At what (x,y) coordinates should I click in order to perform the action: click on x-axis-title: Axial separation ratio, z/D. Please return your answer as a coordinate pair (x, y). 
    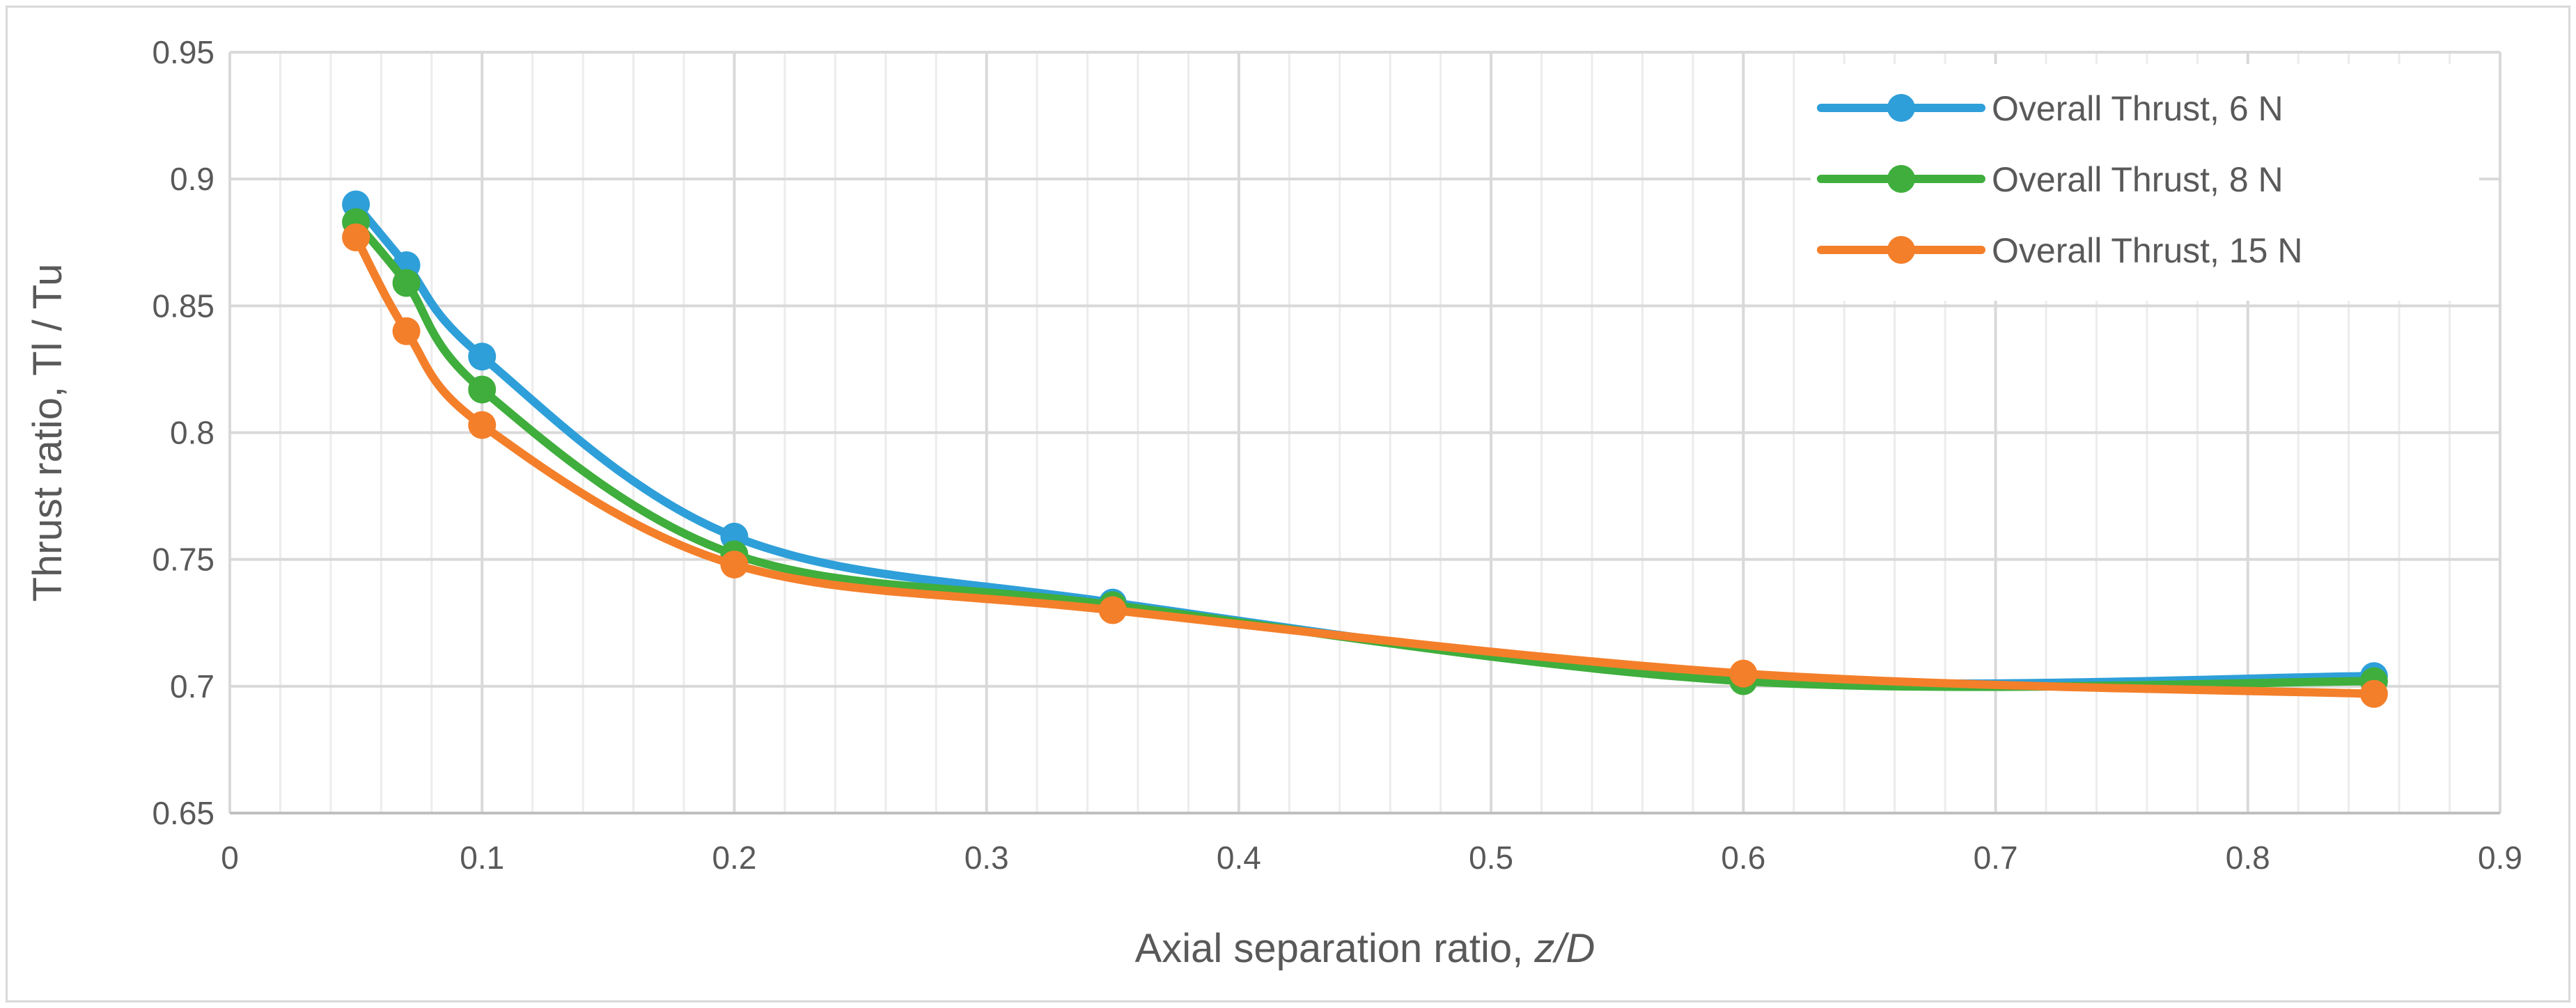
    Looking at the image, I should click on (1365, 948).